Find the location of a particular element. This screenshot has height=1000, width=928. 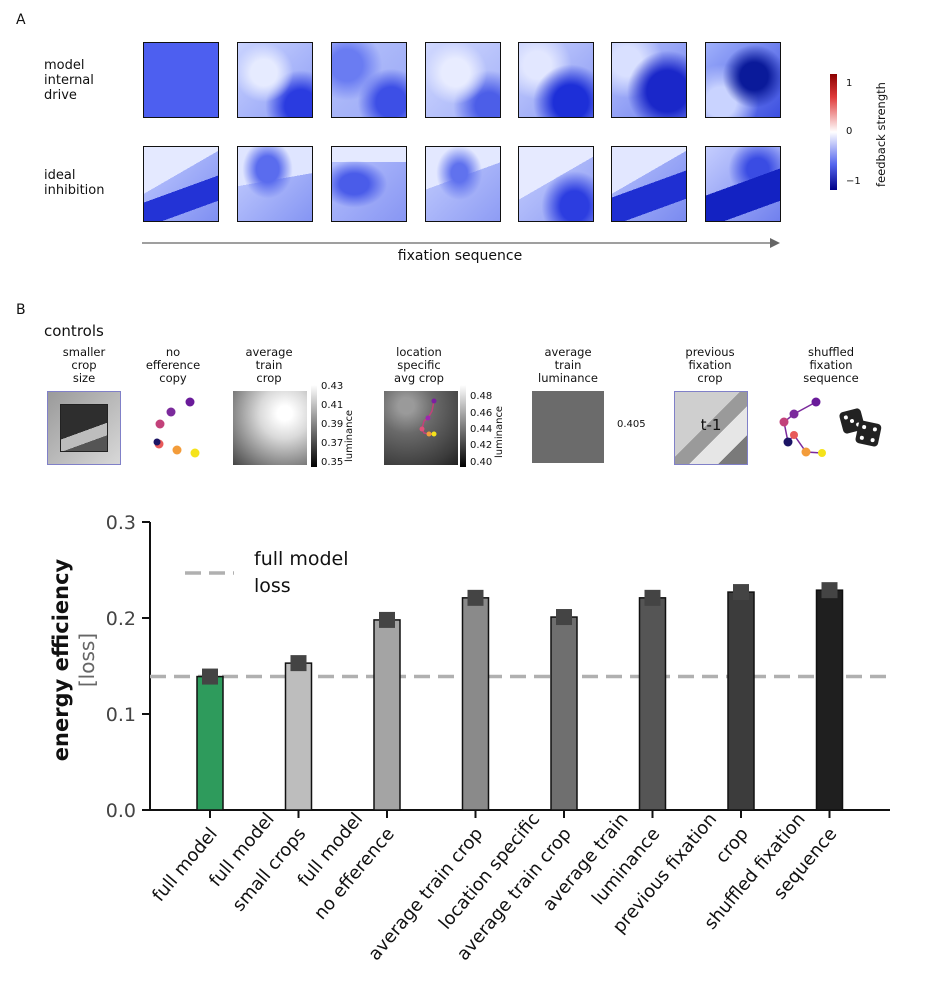

row-label-line: inhibition is located at coordinates (74, 190).